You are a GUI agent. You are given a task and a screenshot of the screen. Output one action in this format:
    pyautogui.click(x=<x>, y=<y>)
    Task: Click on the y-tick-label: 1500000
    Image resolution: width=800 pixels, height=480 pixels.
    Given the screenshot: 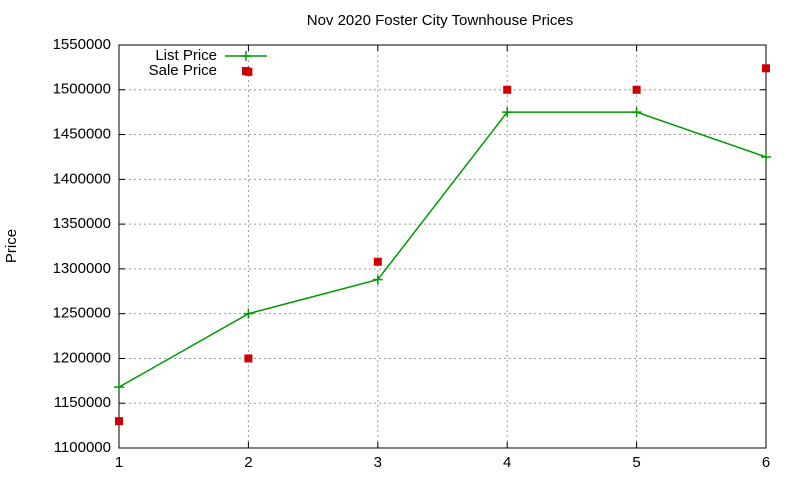 What is the action you would take?
    pyautogui.click(x=82, y=89)
    